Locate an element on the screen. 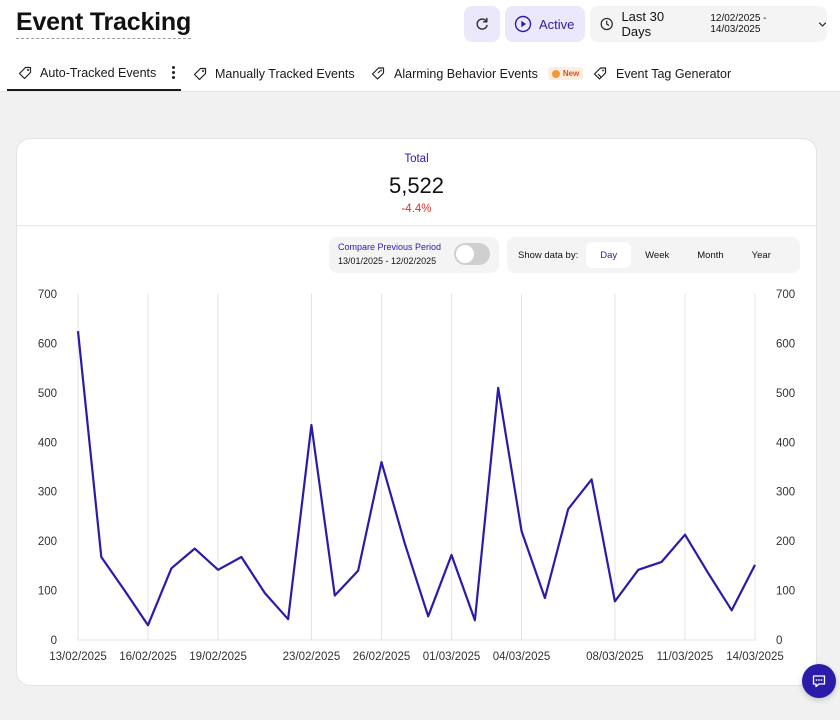 The height and width of the screenshot is (720, 840). clock-icon is located at coordinates (606, 24).